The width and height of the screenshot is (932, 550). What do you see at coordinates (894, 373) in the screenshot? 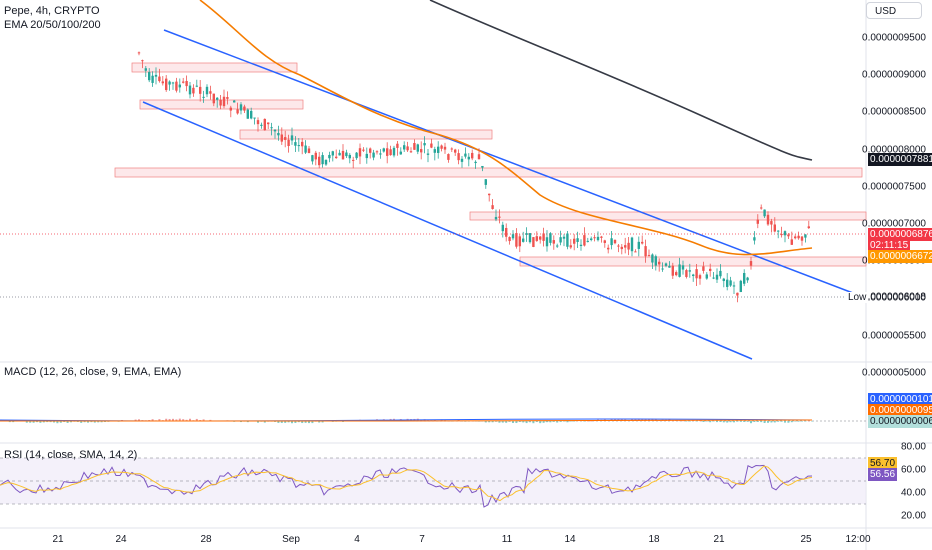
I see `price-axis-label: 0.0000005000` at bounding box center [894, 373].